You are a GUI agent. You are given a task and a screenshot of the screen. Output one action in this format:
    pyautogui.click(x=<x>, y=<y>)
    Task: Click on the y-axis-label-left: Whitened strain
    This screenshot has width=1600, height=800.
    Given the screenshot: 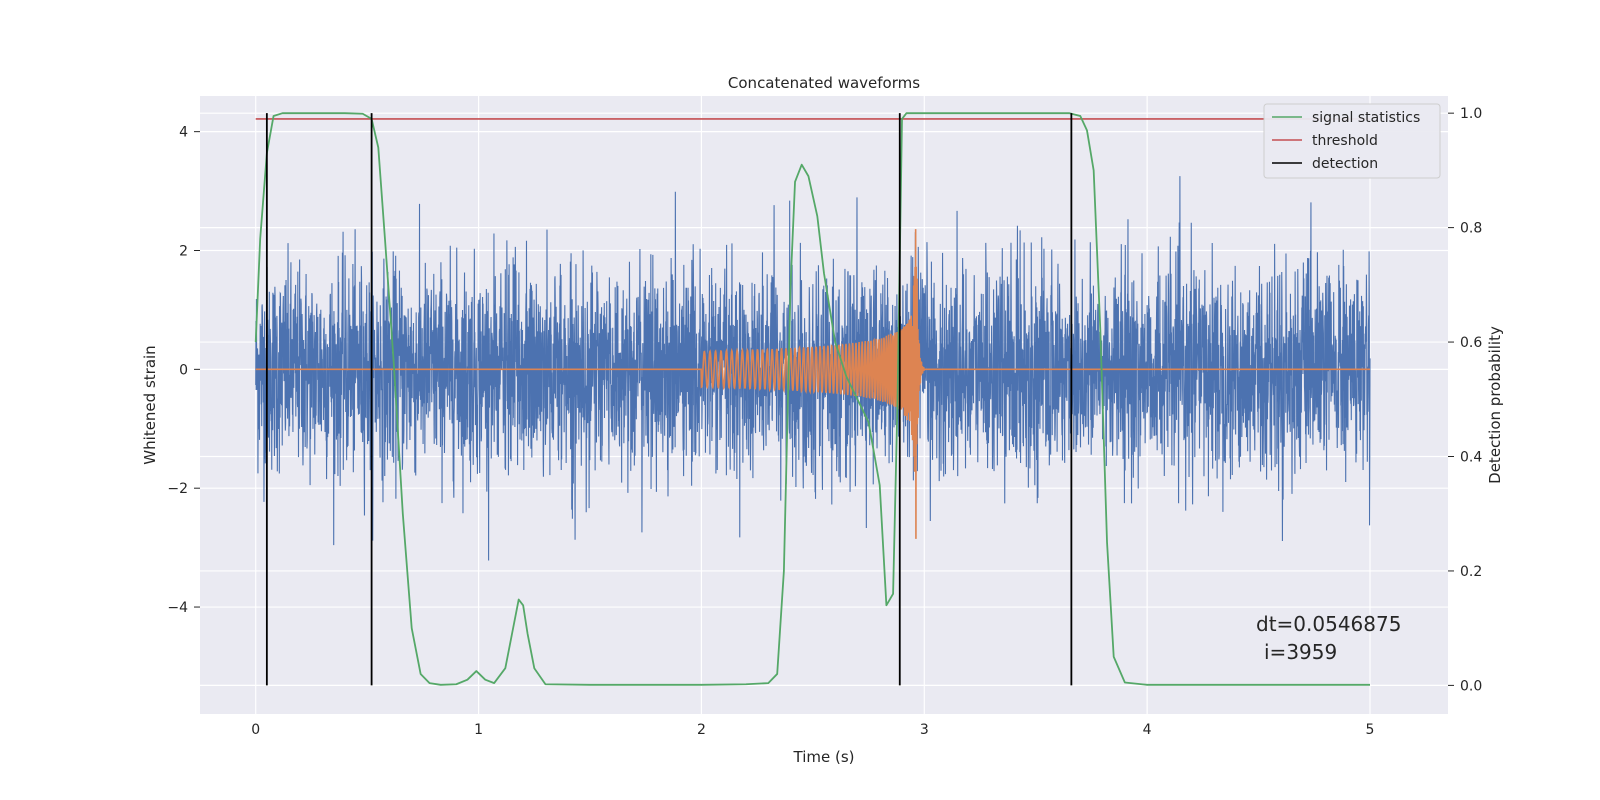 What is the action you would take?
    pyautogui.click(x=150, y=404)
    